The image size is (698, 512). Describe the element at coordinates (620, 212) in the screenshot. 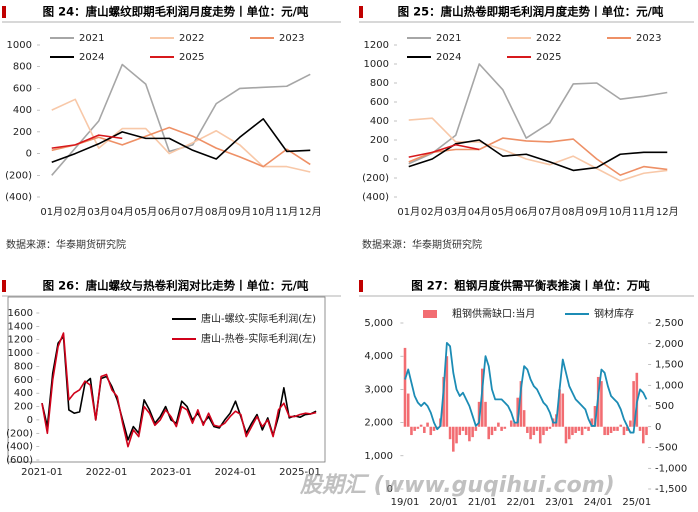

I see `x-tick-label: 10月` at that location.